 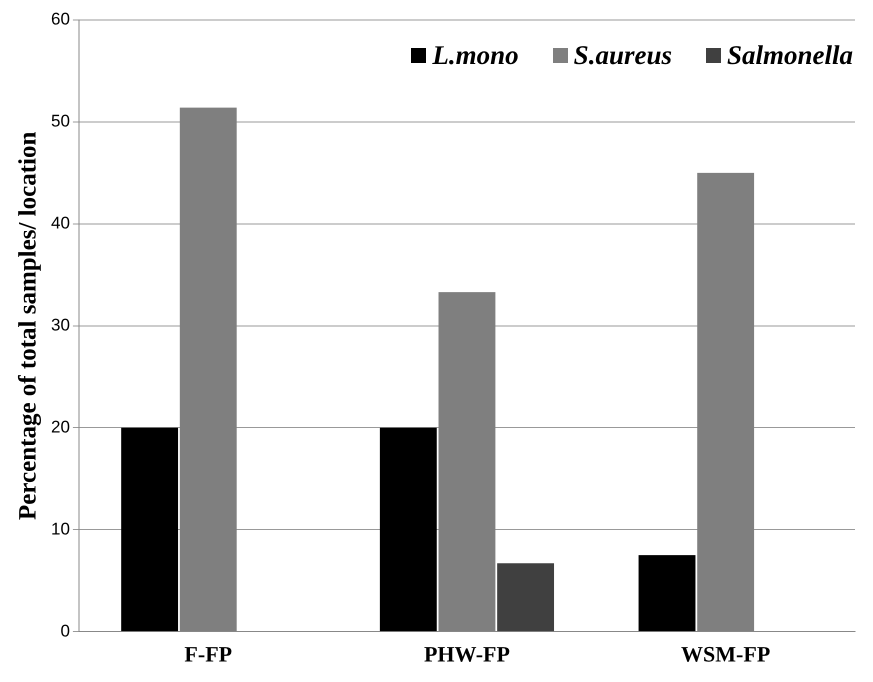 I want to click on legend-label: Salmonella, so click(x=789, y=55).